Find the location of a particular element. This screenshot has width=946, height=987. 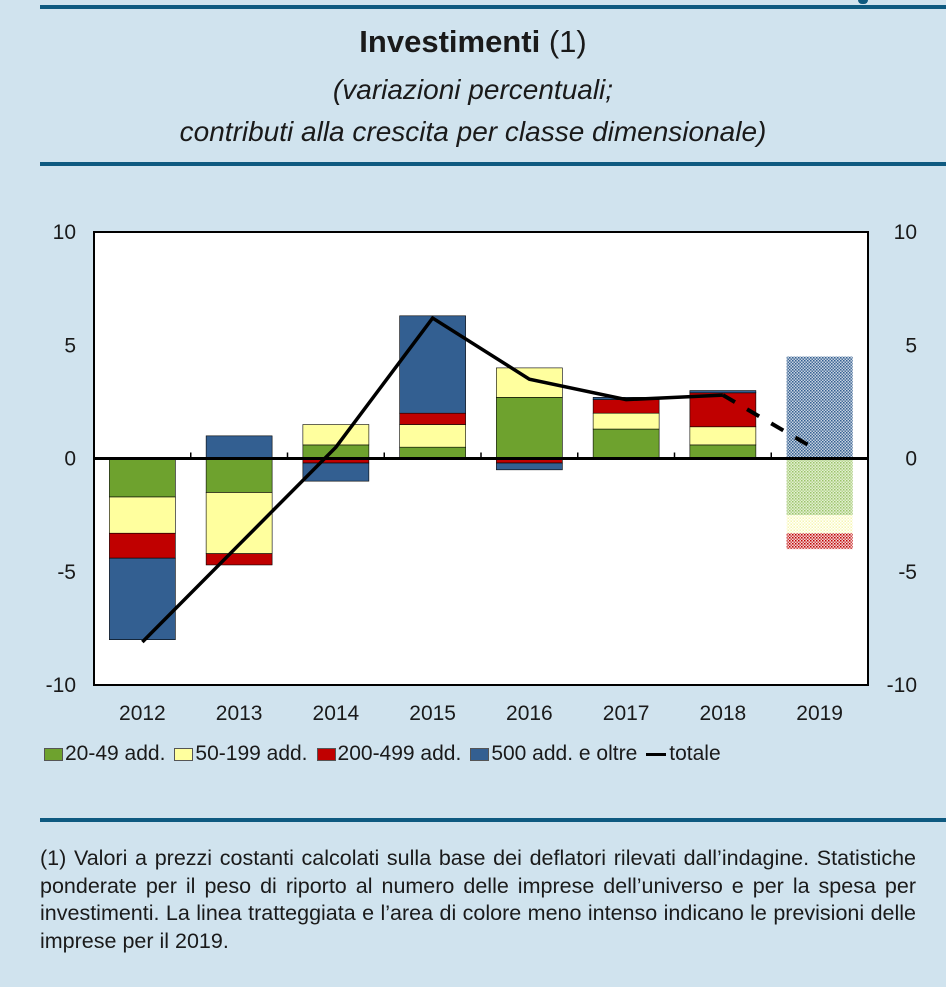

chart-title: Investimenti (1) is located at coordinates (473, 42).